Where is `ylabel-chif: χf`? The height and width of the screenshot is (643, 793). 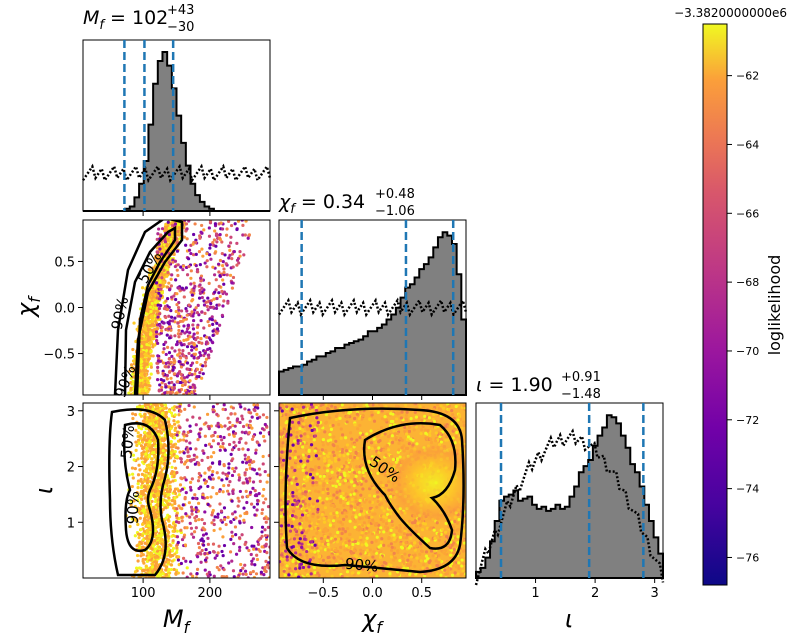
ylabel-chif: χf is located at coordinates (28, 307).